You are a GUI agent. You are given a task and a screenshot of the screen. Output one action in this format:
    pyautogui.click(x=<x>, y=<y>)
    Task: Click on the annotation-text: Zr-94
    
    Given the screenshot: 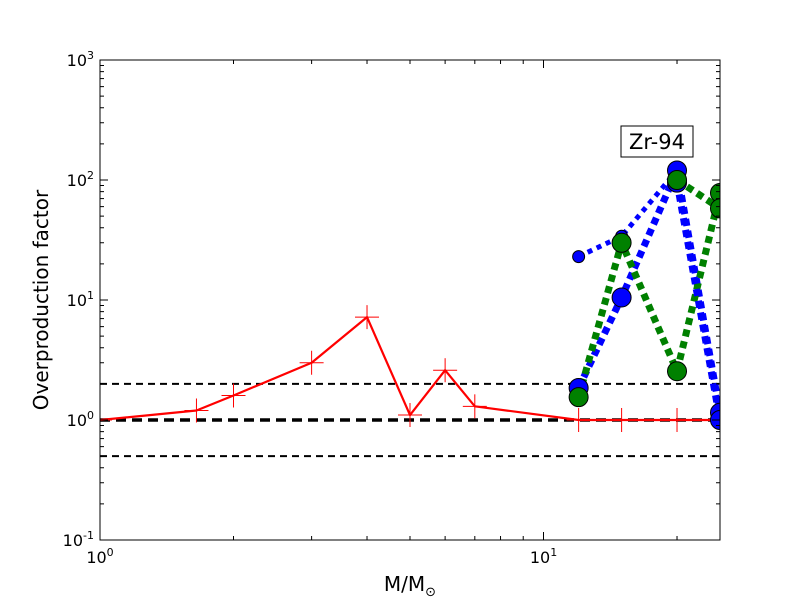 What is the action you would take?
    pyautogui.click(x=657, y=142)
    